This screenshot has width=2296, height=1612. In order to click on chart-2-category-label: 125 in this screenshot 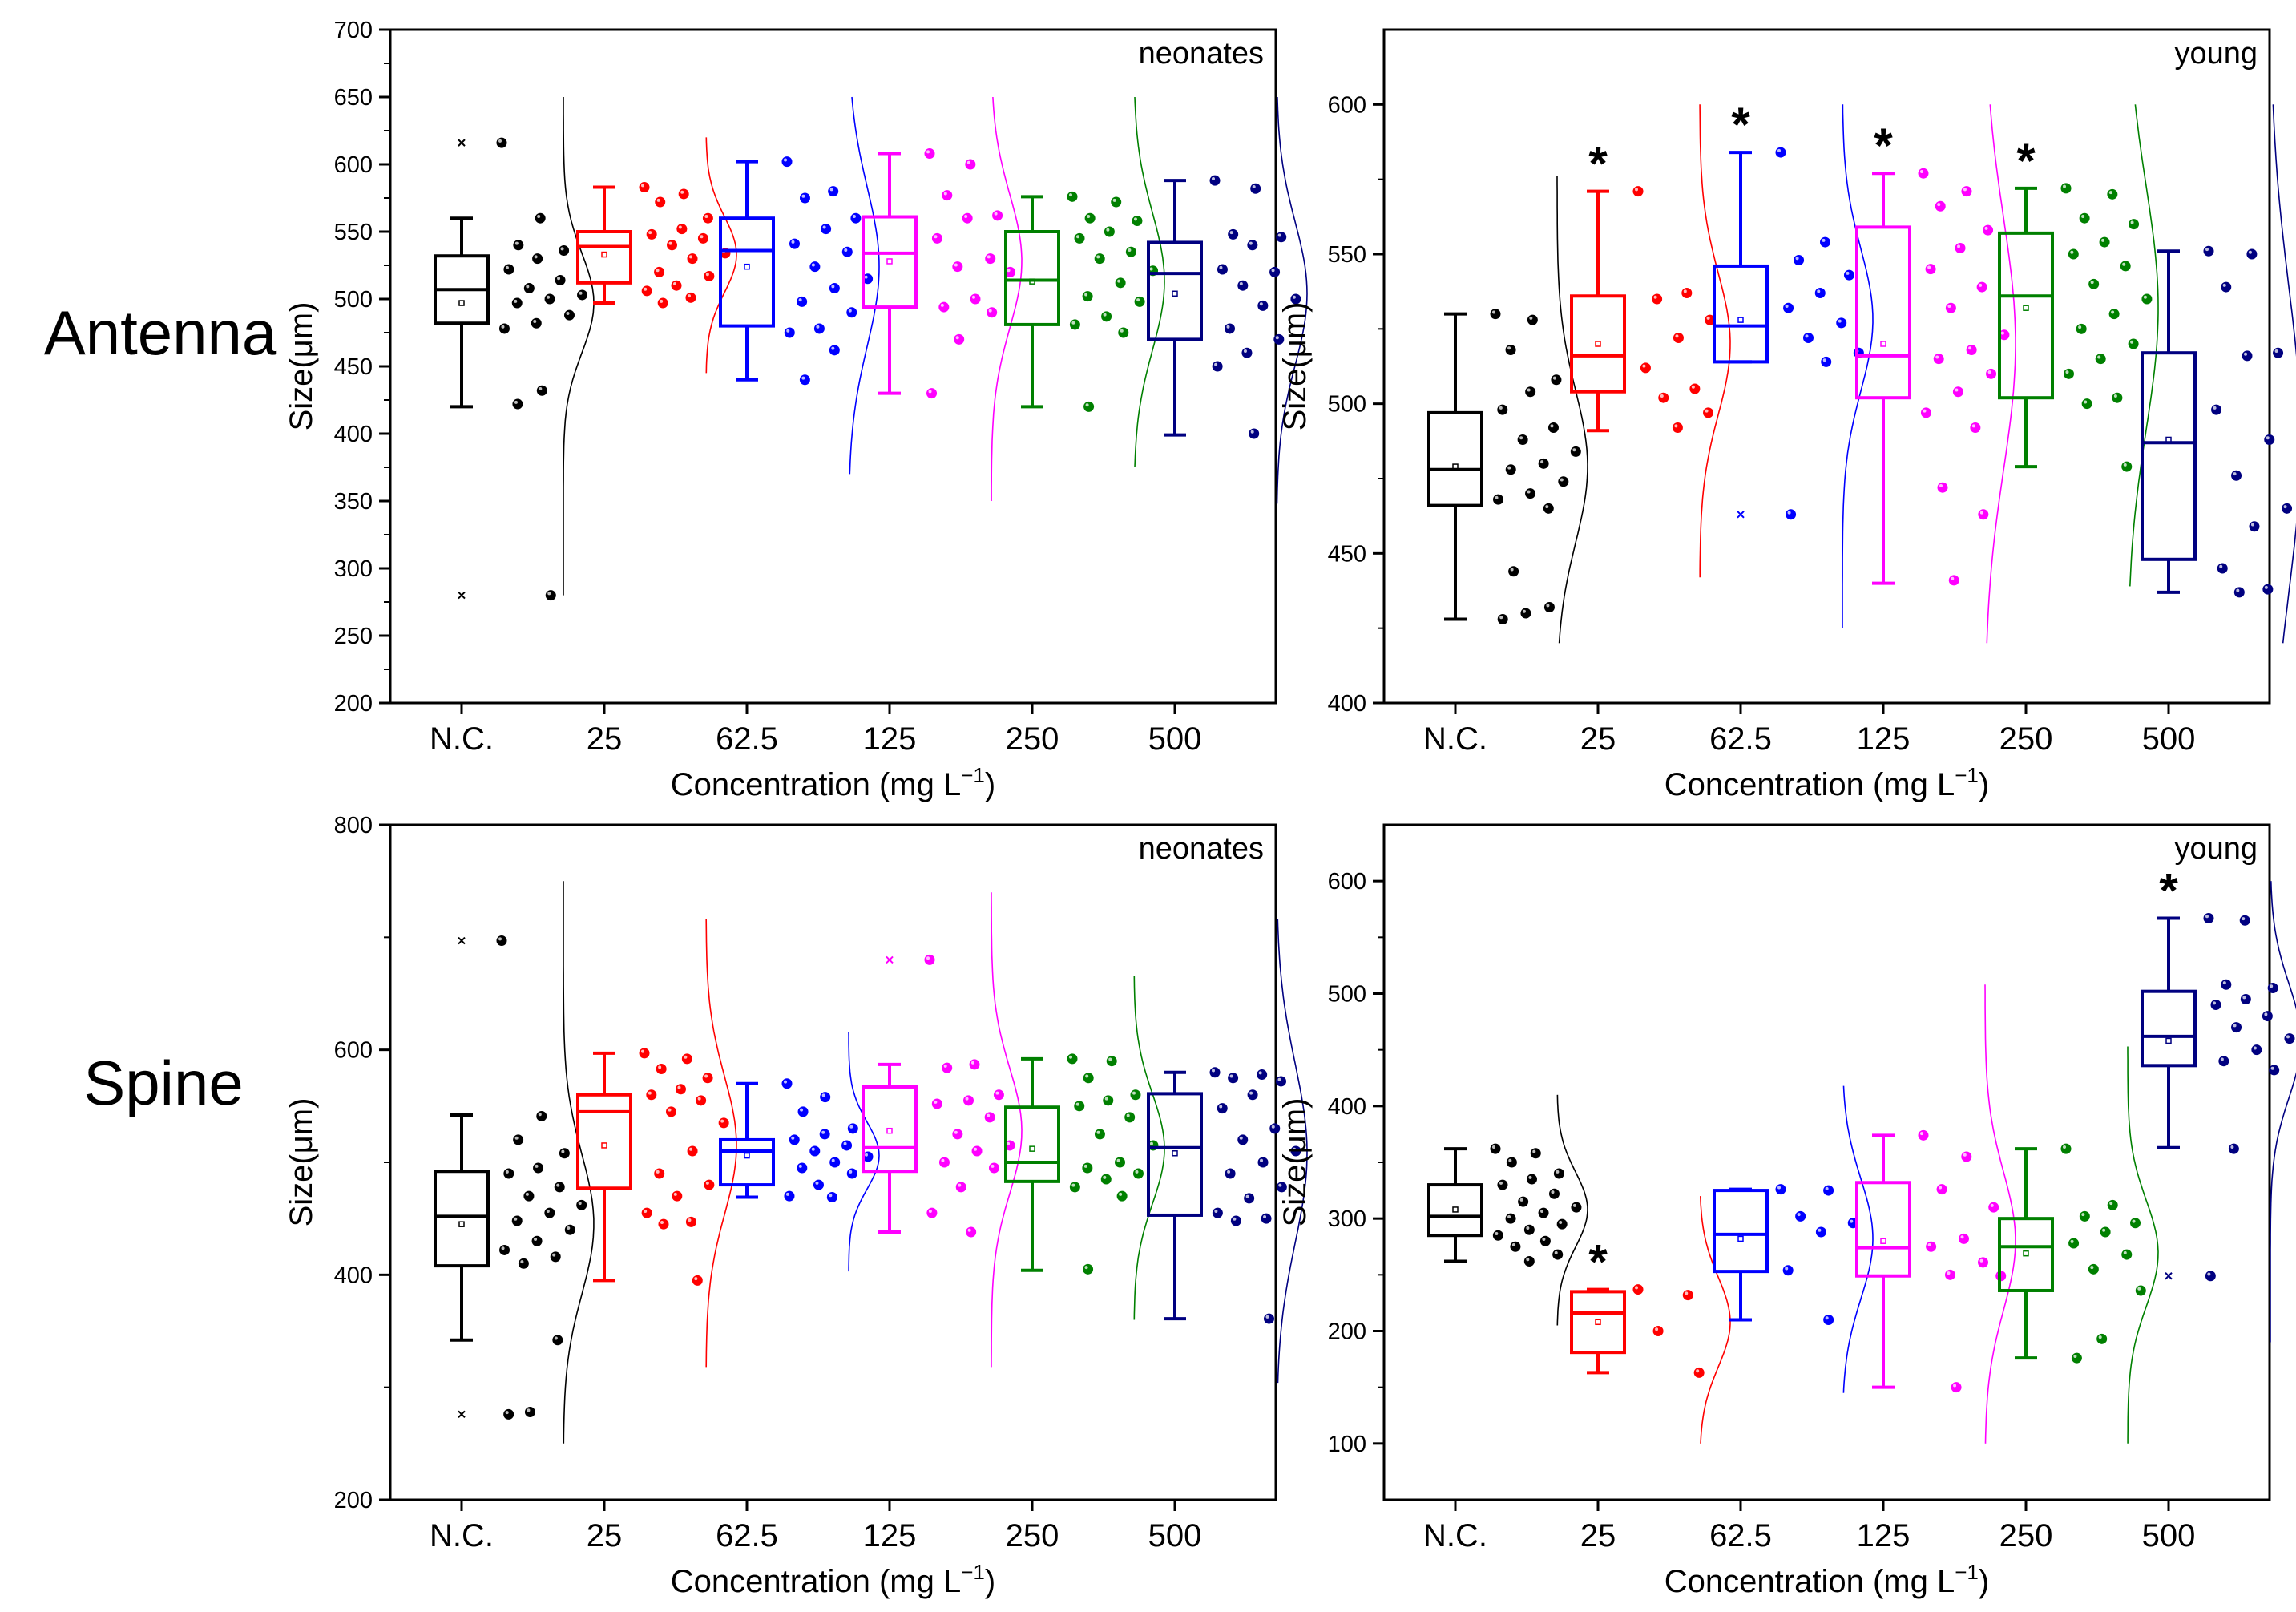, I will do `click(890, 1535)`.